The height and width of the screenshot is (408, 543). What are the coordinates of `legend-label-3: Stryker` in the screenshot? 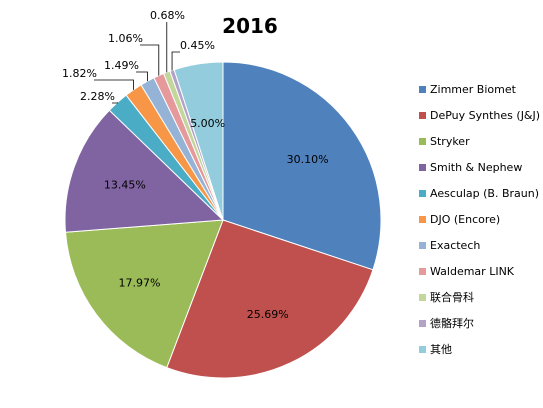 It's located at (450, 141).